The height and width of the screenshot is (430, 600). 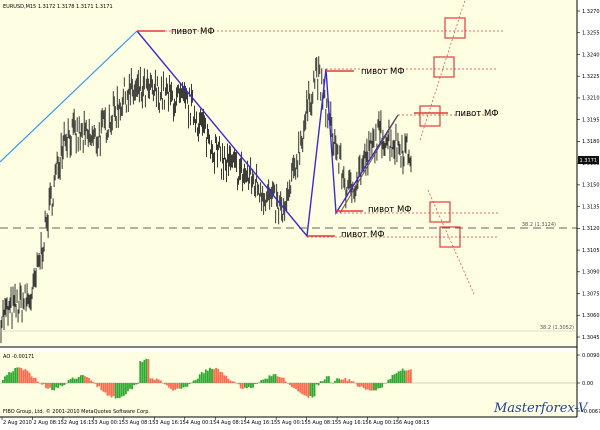 I want to click on ao-tick-label: 0.00, so click(x=587, y=384).